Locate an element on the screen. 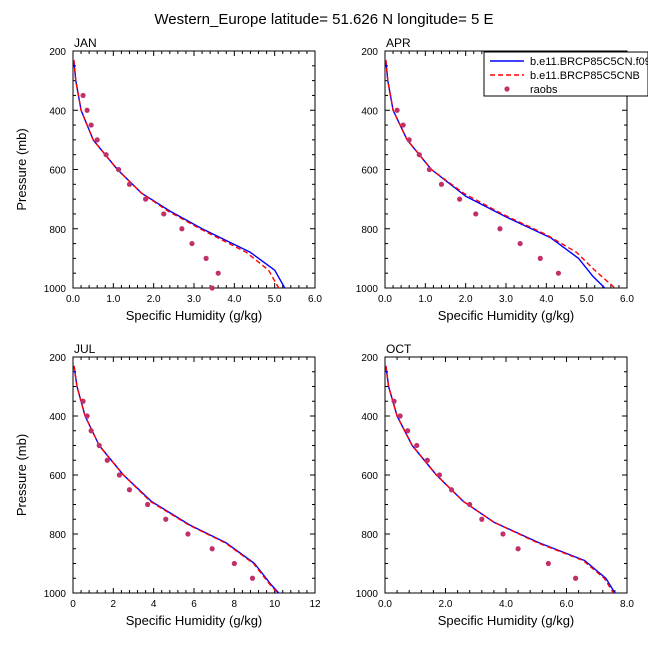 This screenshot has height=649, width=648. legend-marker-raobs is located at coordinates (507, 89).